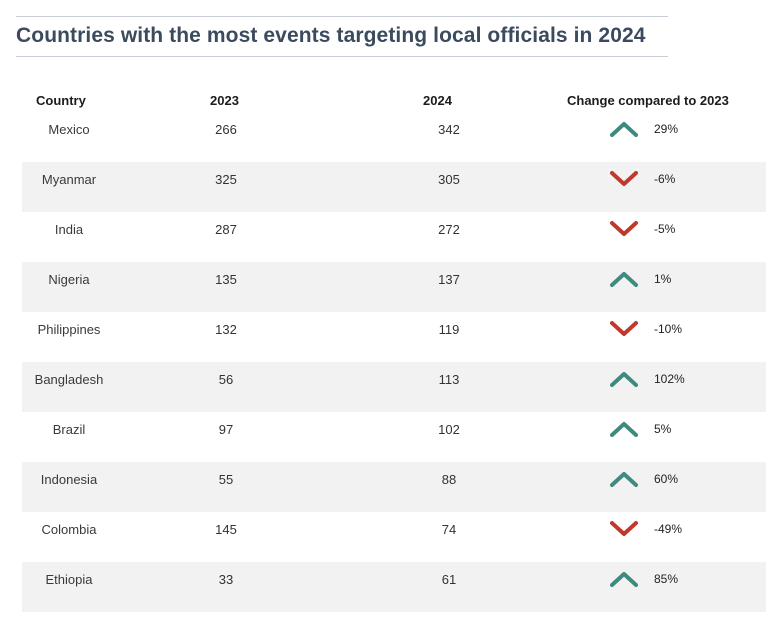  I want to click on change-percent-cell: 29%, so click(666, 129).